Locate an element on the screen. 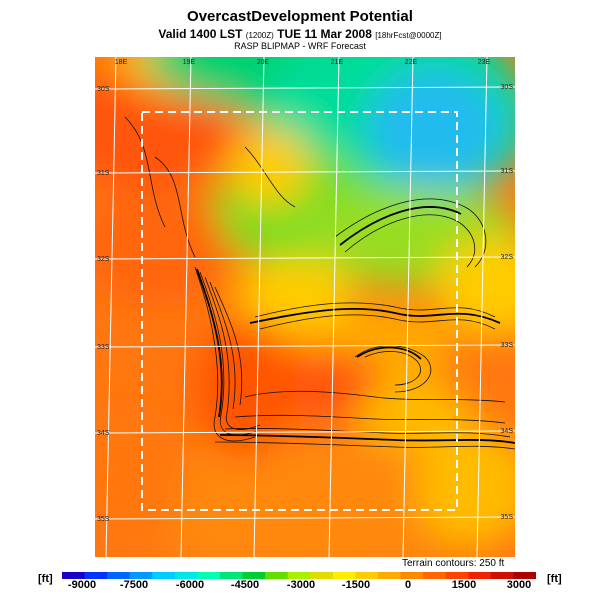 The image size is (600, 600). forecast-source: RASP BLIPMAP - WRF Forecast is located at coordinates (300, 46).